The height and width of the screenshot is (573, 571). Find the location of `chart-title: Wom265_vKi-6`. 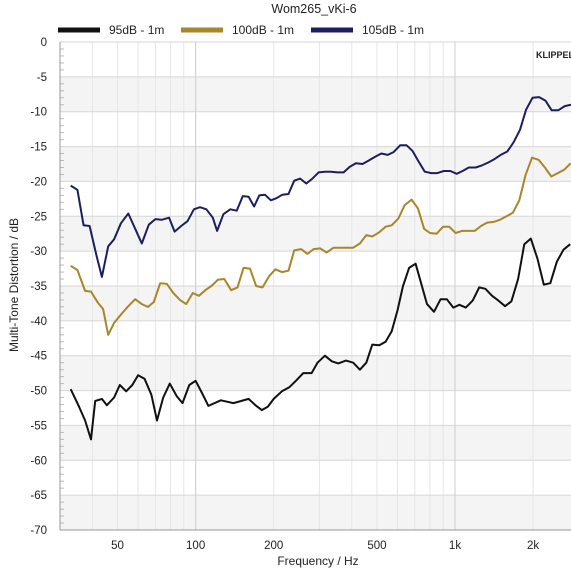

chart-title: Wom265_vKi-6 is located at coordinates (313, 9).